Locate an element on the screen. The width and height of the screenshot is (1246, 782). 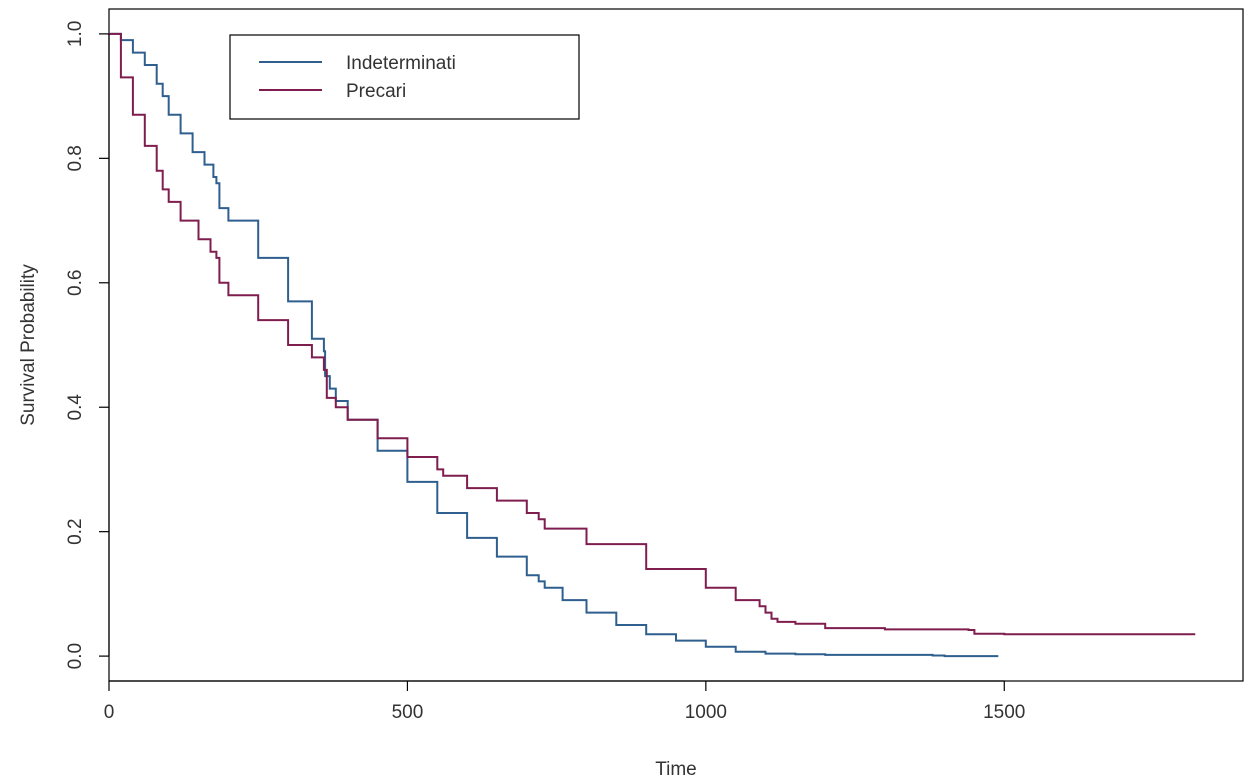
x-axis: 0 500 1000 1500 is located at coordinates (564, 701).